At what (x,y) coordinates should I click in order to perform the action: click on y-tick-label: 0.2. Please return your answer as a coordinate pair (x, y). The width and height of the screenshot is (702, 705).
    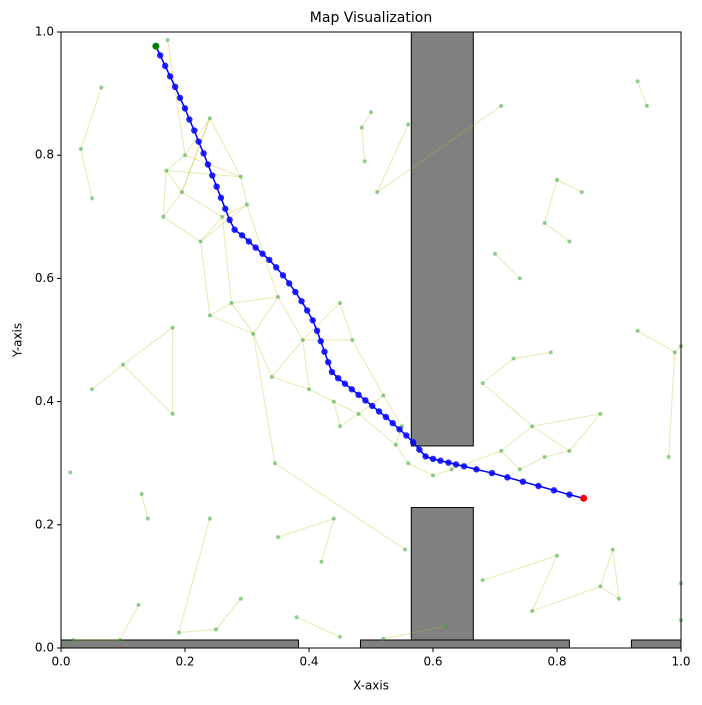
    Looking at the image, I should click on (44, 524).